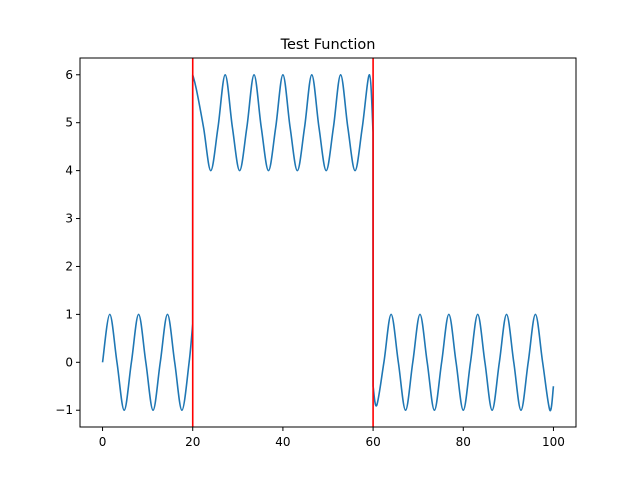  I want to click on x-tick-label: 60, so click(372, 442).